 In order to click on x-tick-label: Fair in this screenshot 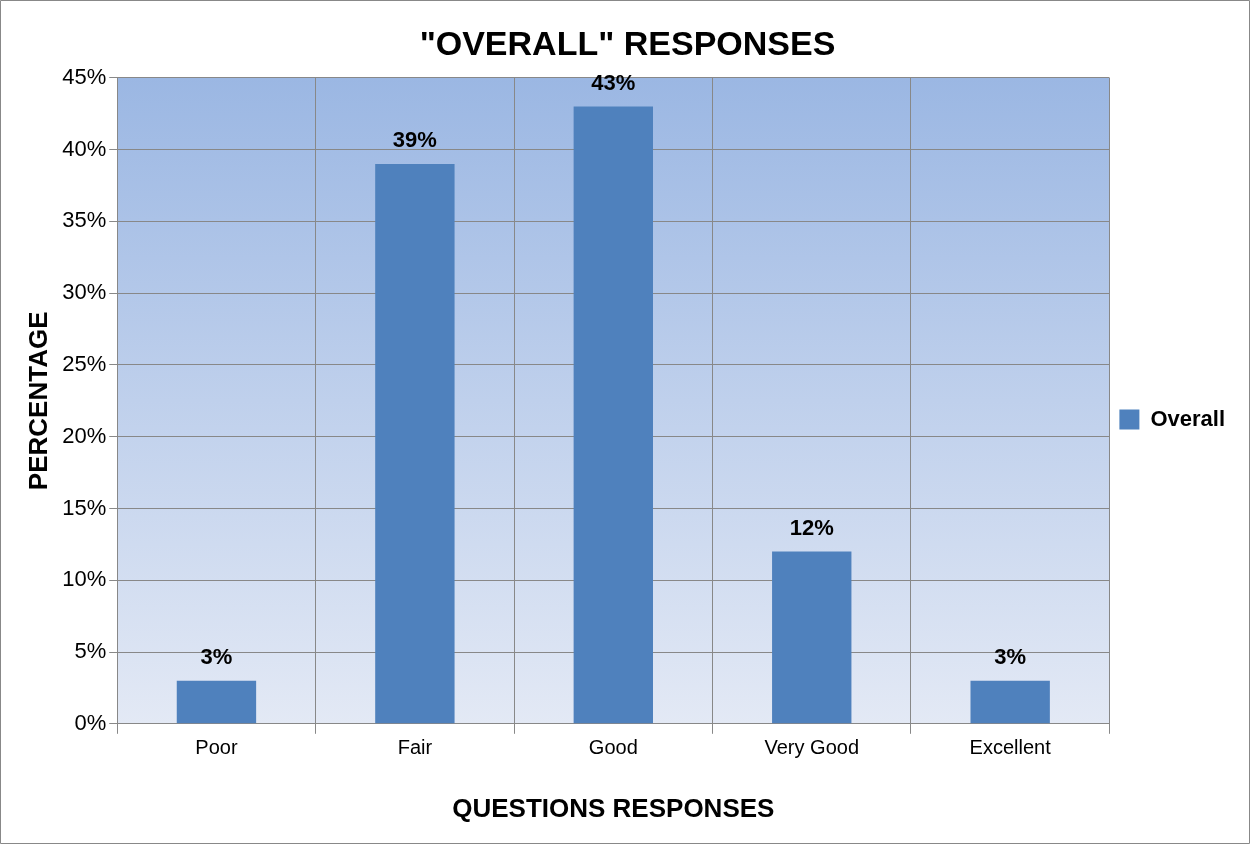, I will do `click(415, 747)`.